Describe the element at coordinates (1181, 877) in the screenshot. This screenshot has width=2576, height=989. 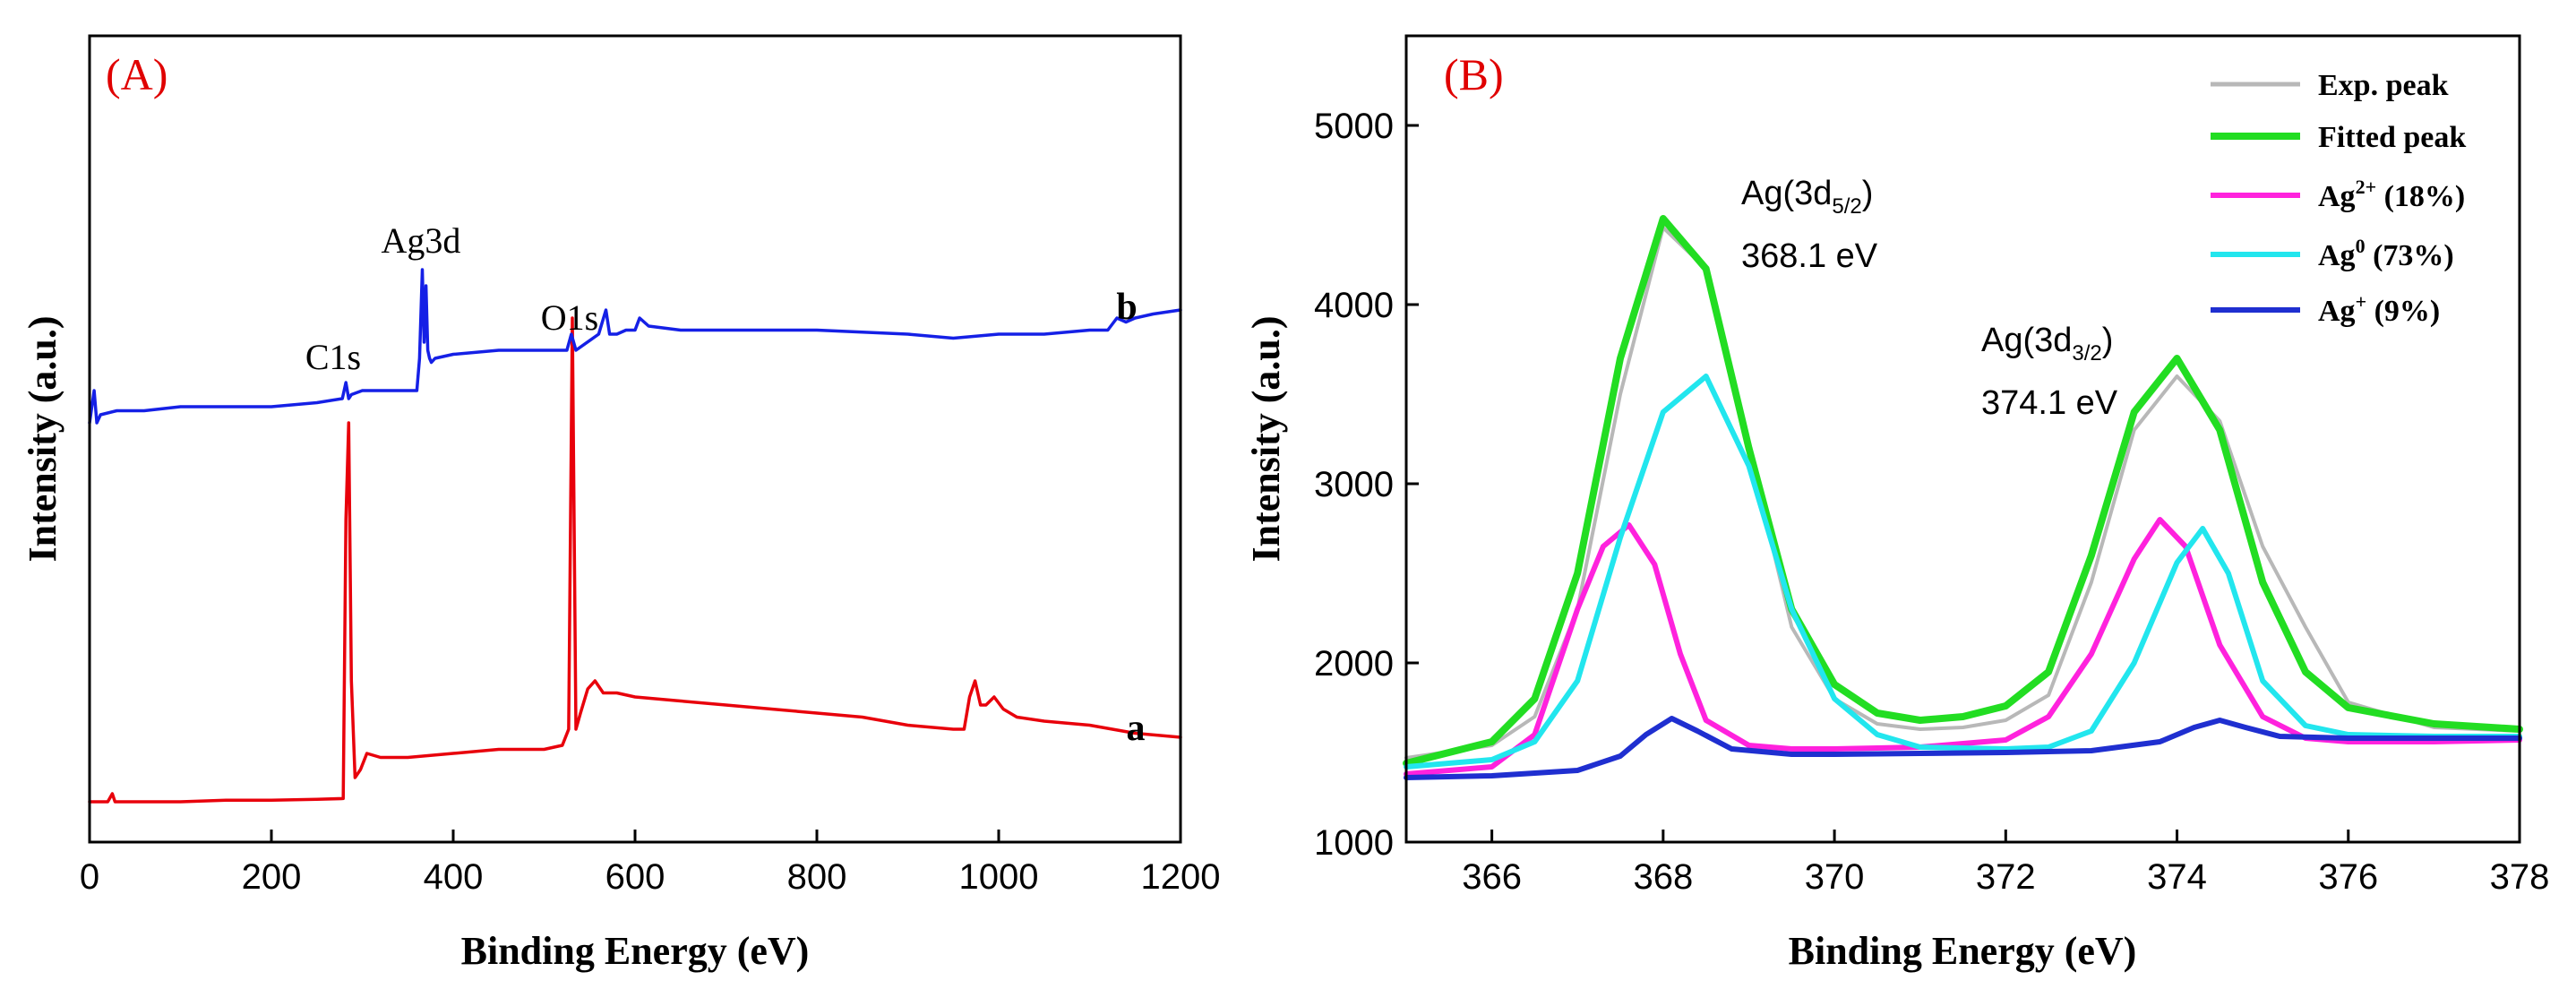
I see `panel-a-x-tick-label: 1200` at that location.